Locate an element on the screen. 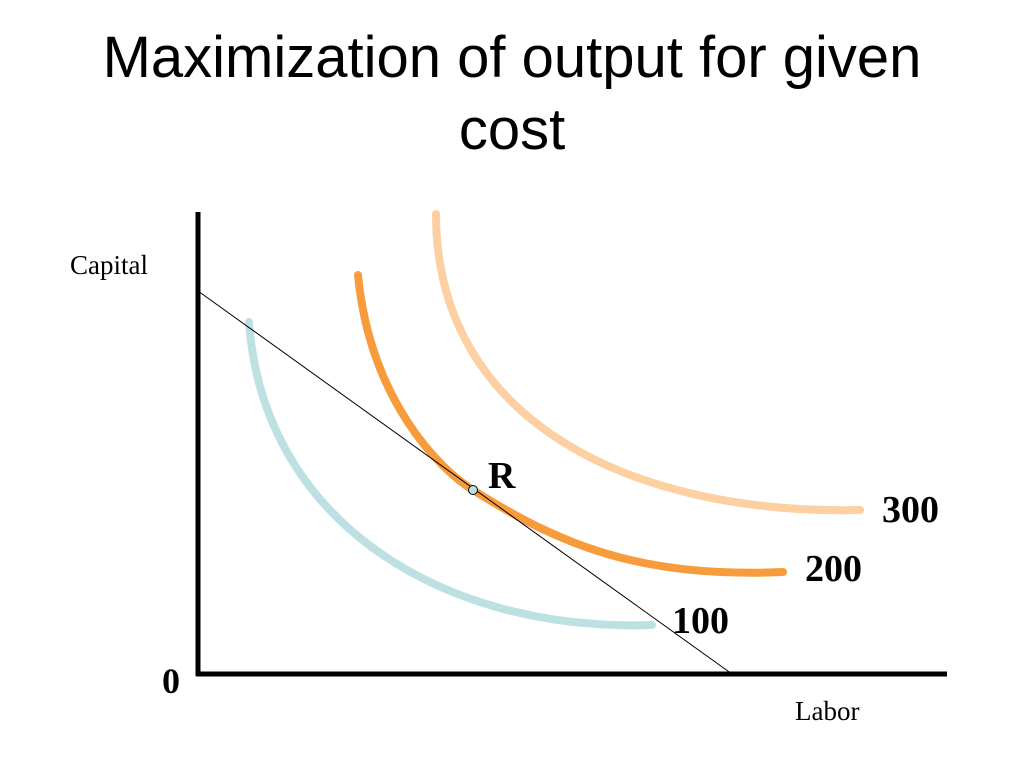 The width and height of the screenshot is (1024, 768). slide-title-line-1: Maximization of output for given is located at coordinates (512, 57).